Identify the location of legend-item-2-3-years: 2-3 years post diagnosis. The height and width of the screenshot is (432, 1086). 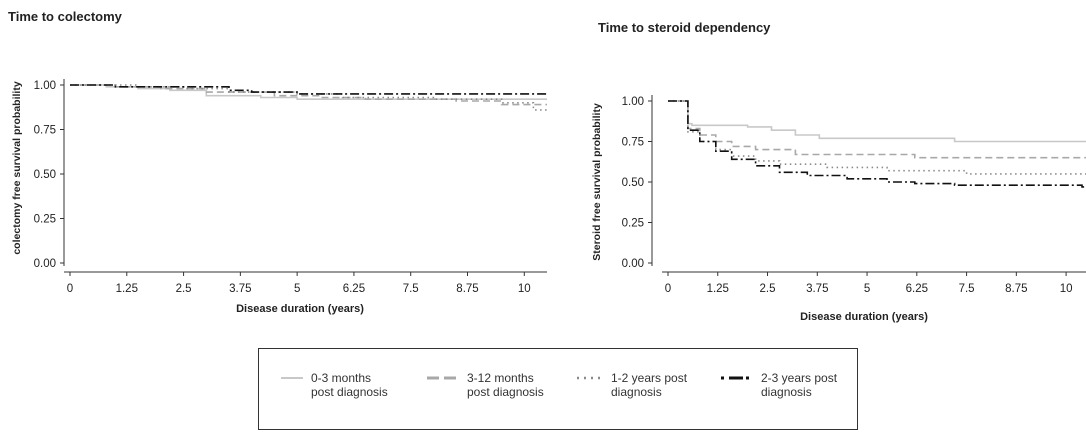
(779, 385).